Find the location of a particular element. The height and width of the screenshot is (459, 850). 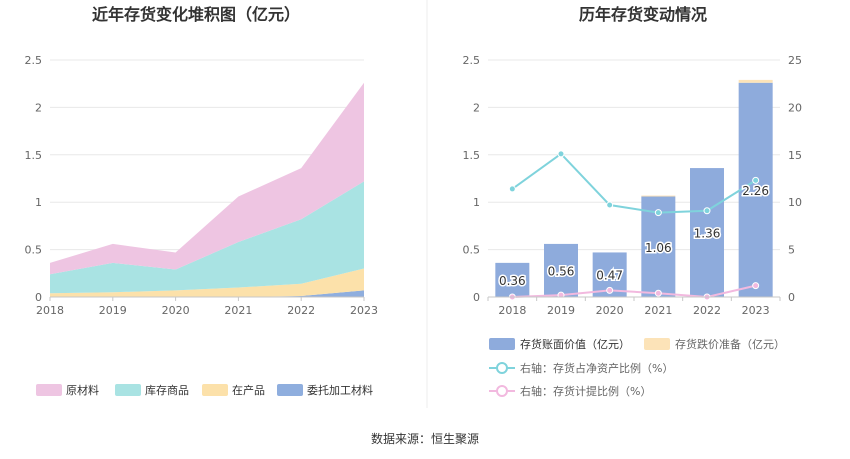

legend-marker-provision is located at coordinates (502, 391).